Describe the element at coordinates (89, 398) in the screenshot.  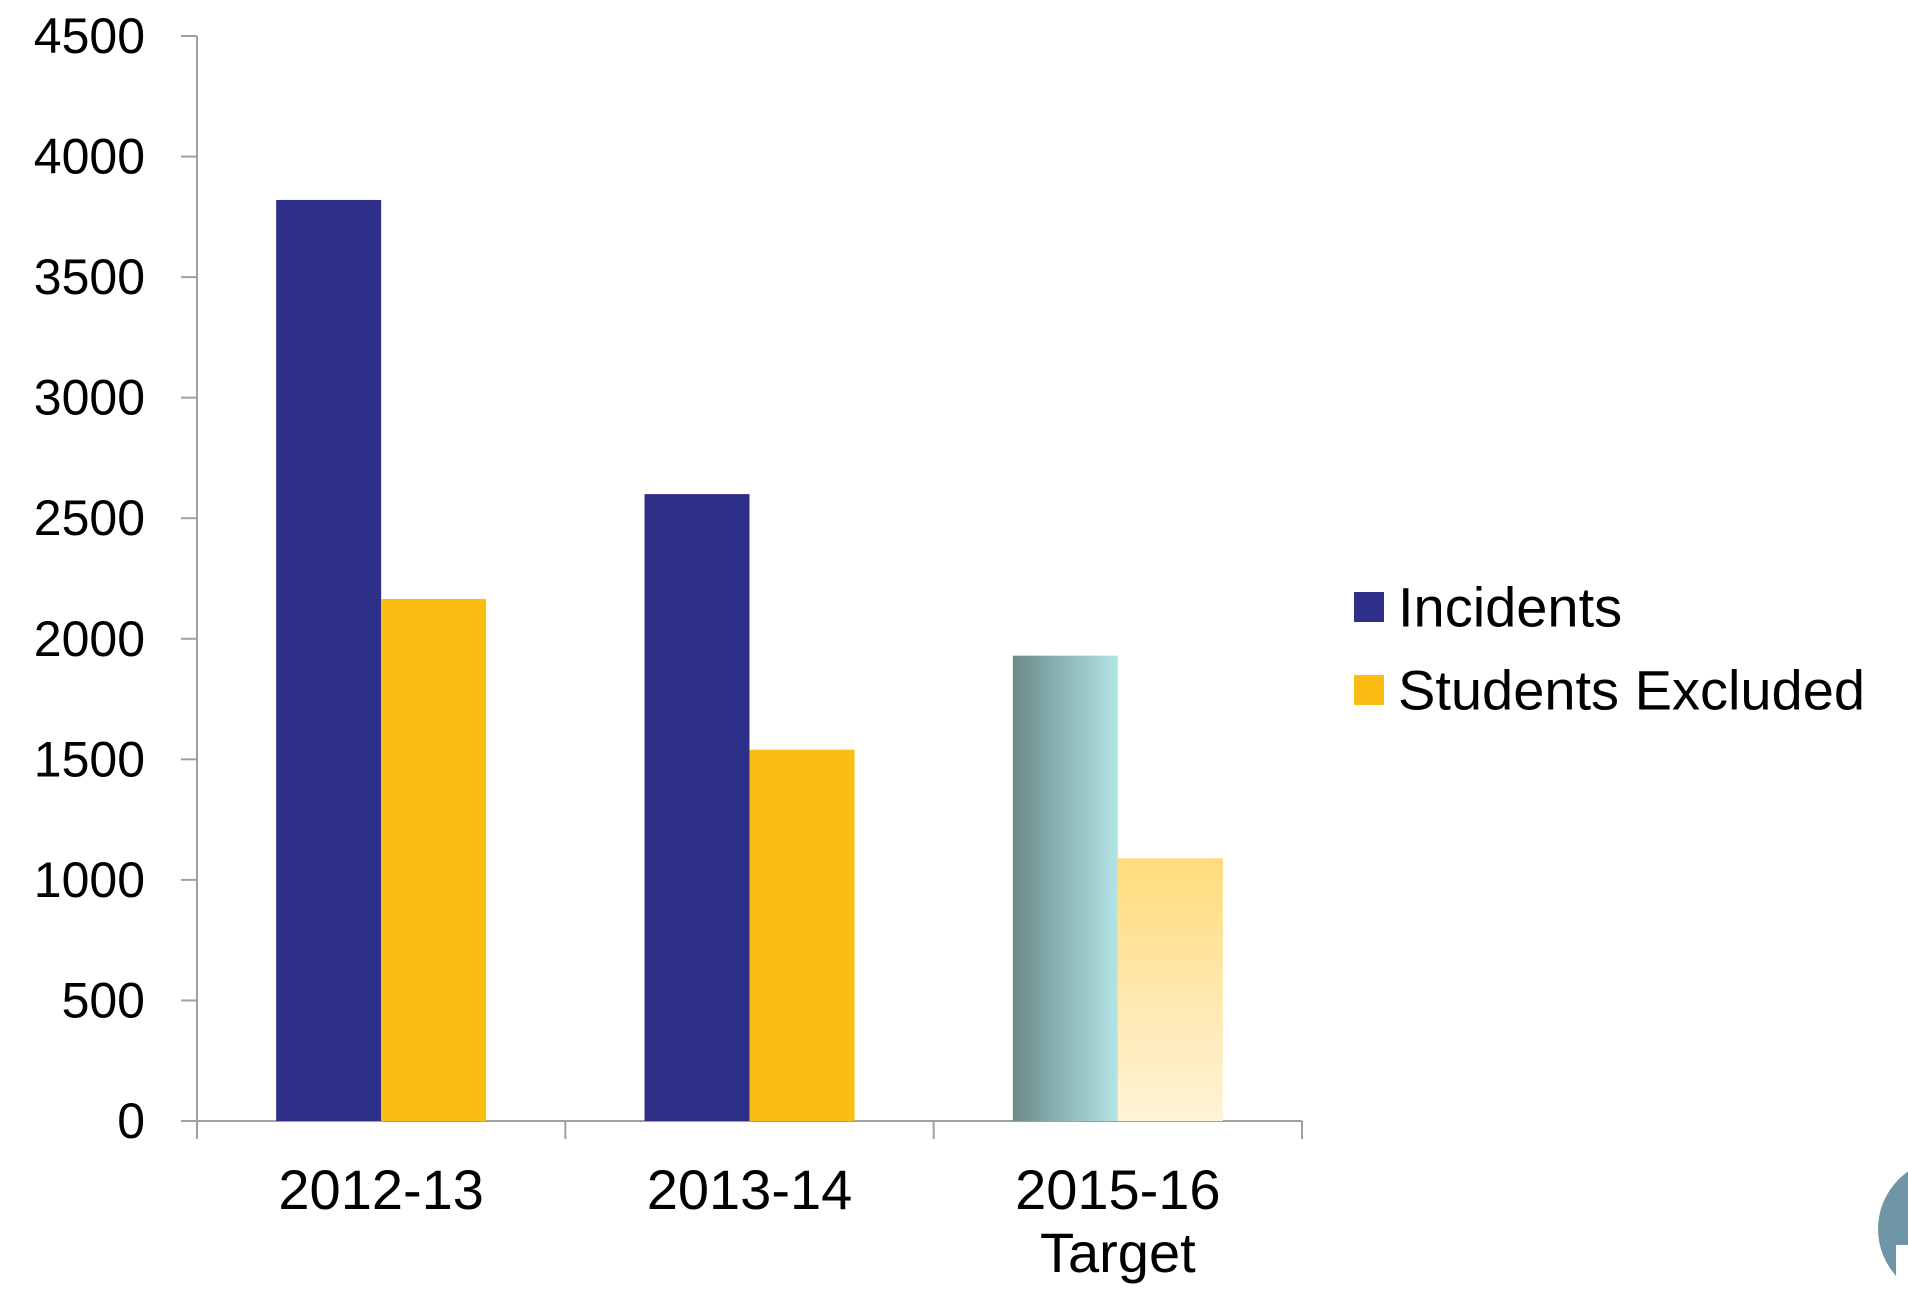
I see `y-tick-label: 3000` at that location.